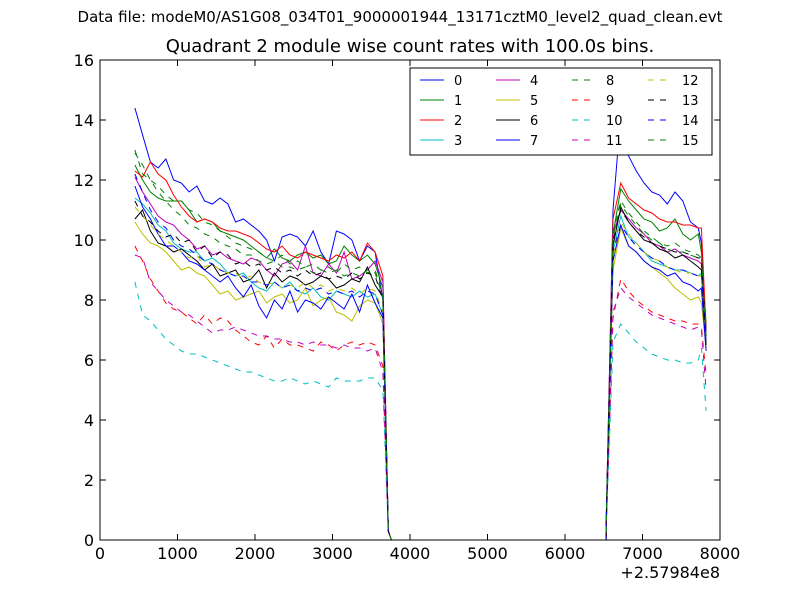  Describe the element at coordinates (690, 141) in the screenshot. I see `legend-label: 15` at that location.